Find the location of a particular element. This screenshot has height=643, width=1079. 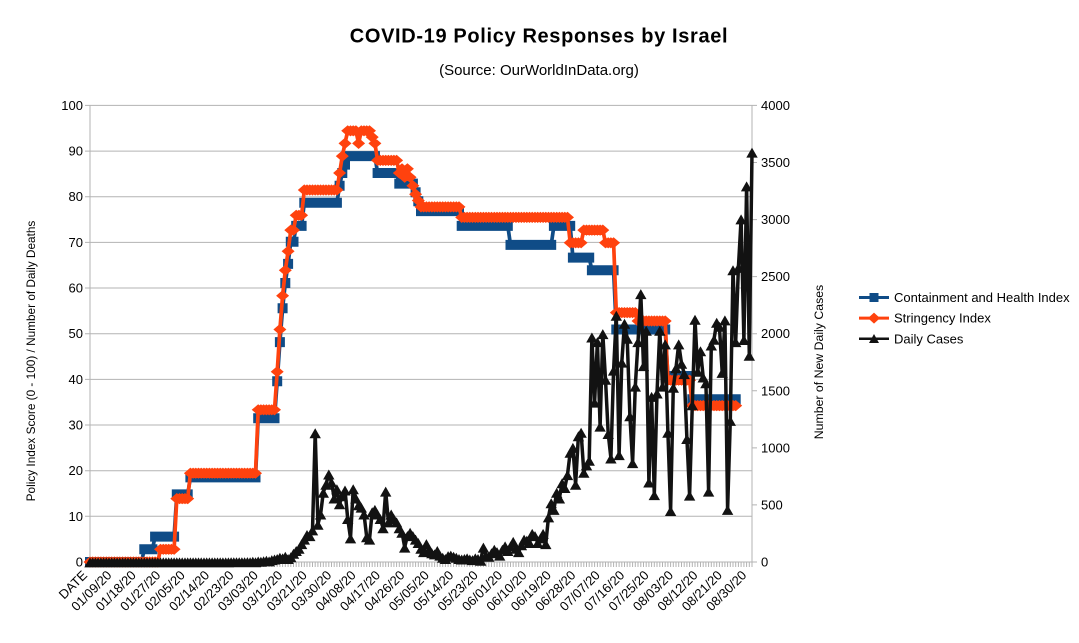

svg-text: 3500 is located at coordinates (775, 162).